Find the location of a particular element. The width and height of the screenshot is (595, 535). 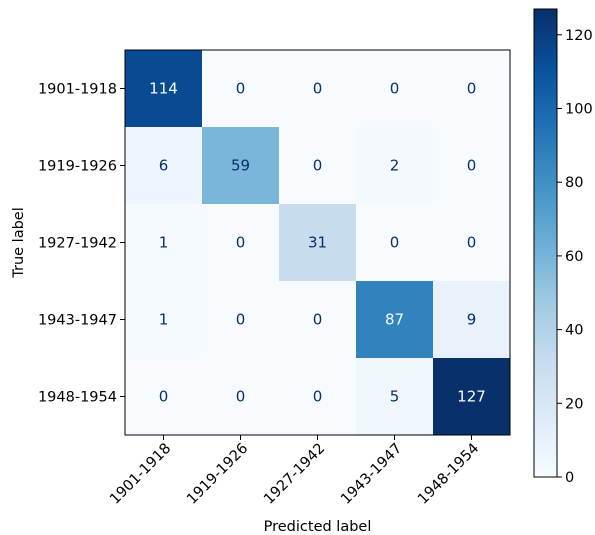

cell-value-label: 9 is located at coordinates (472, 320).